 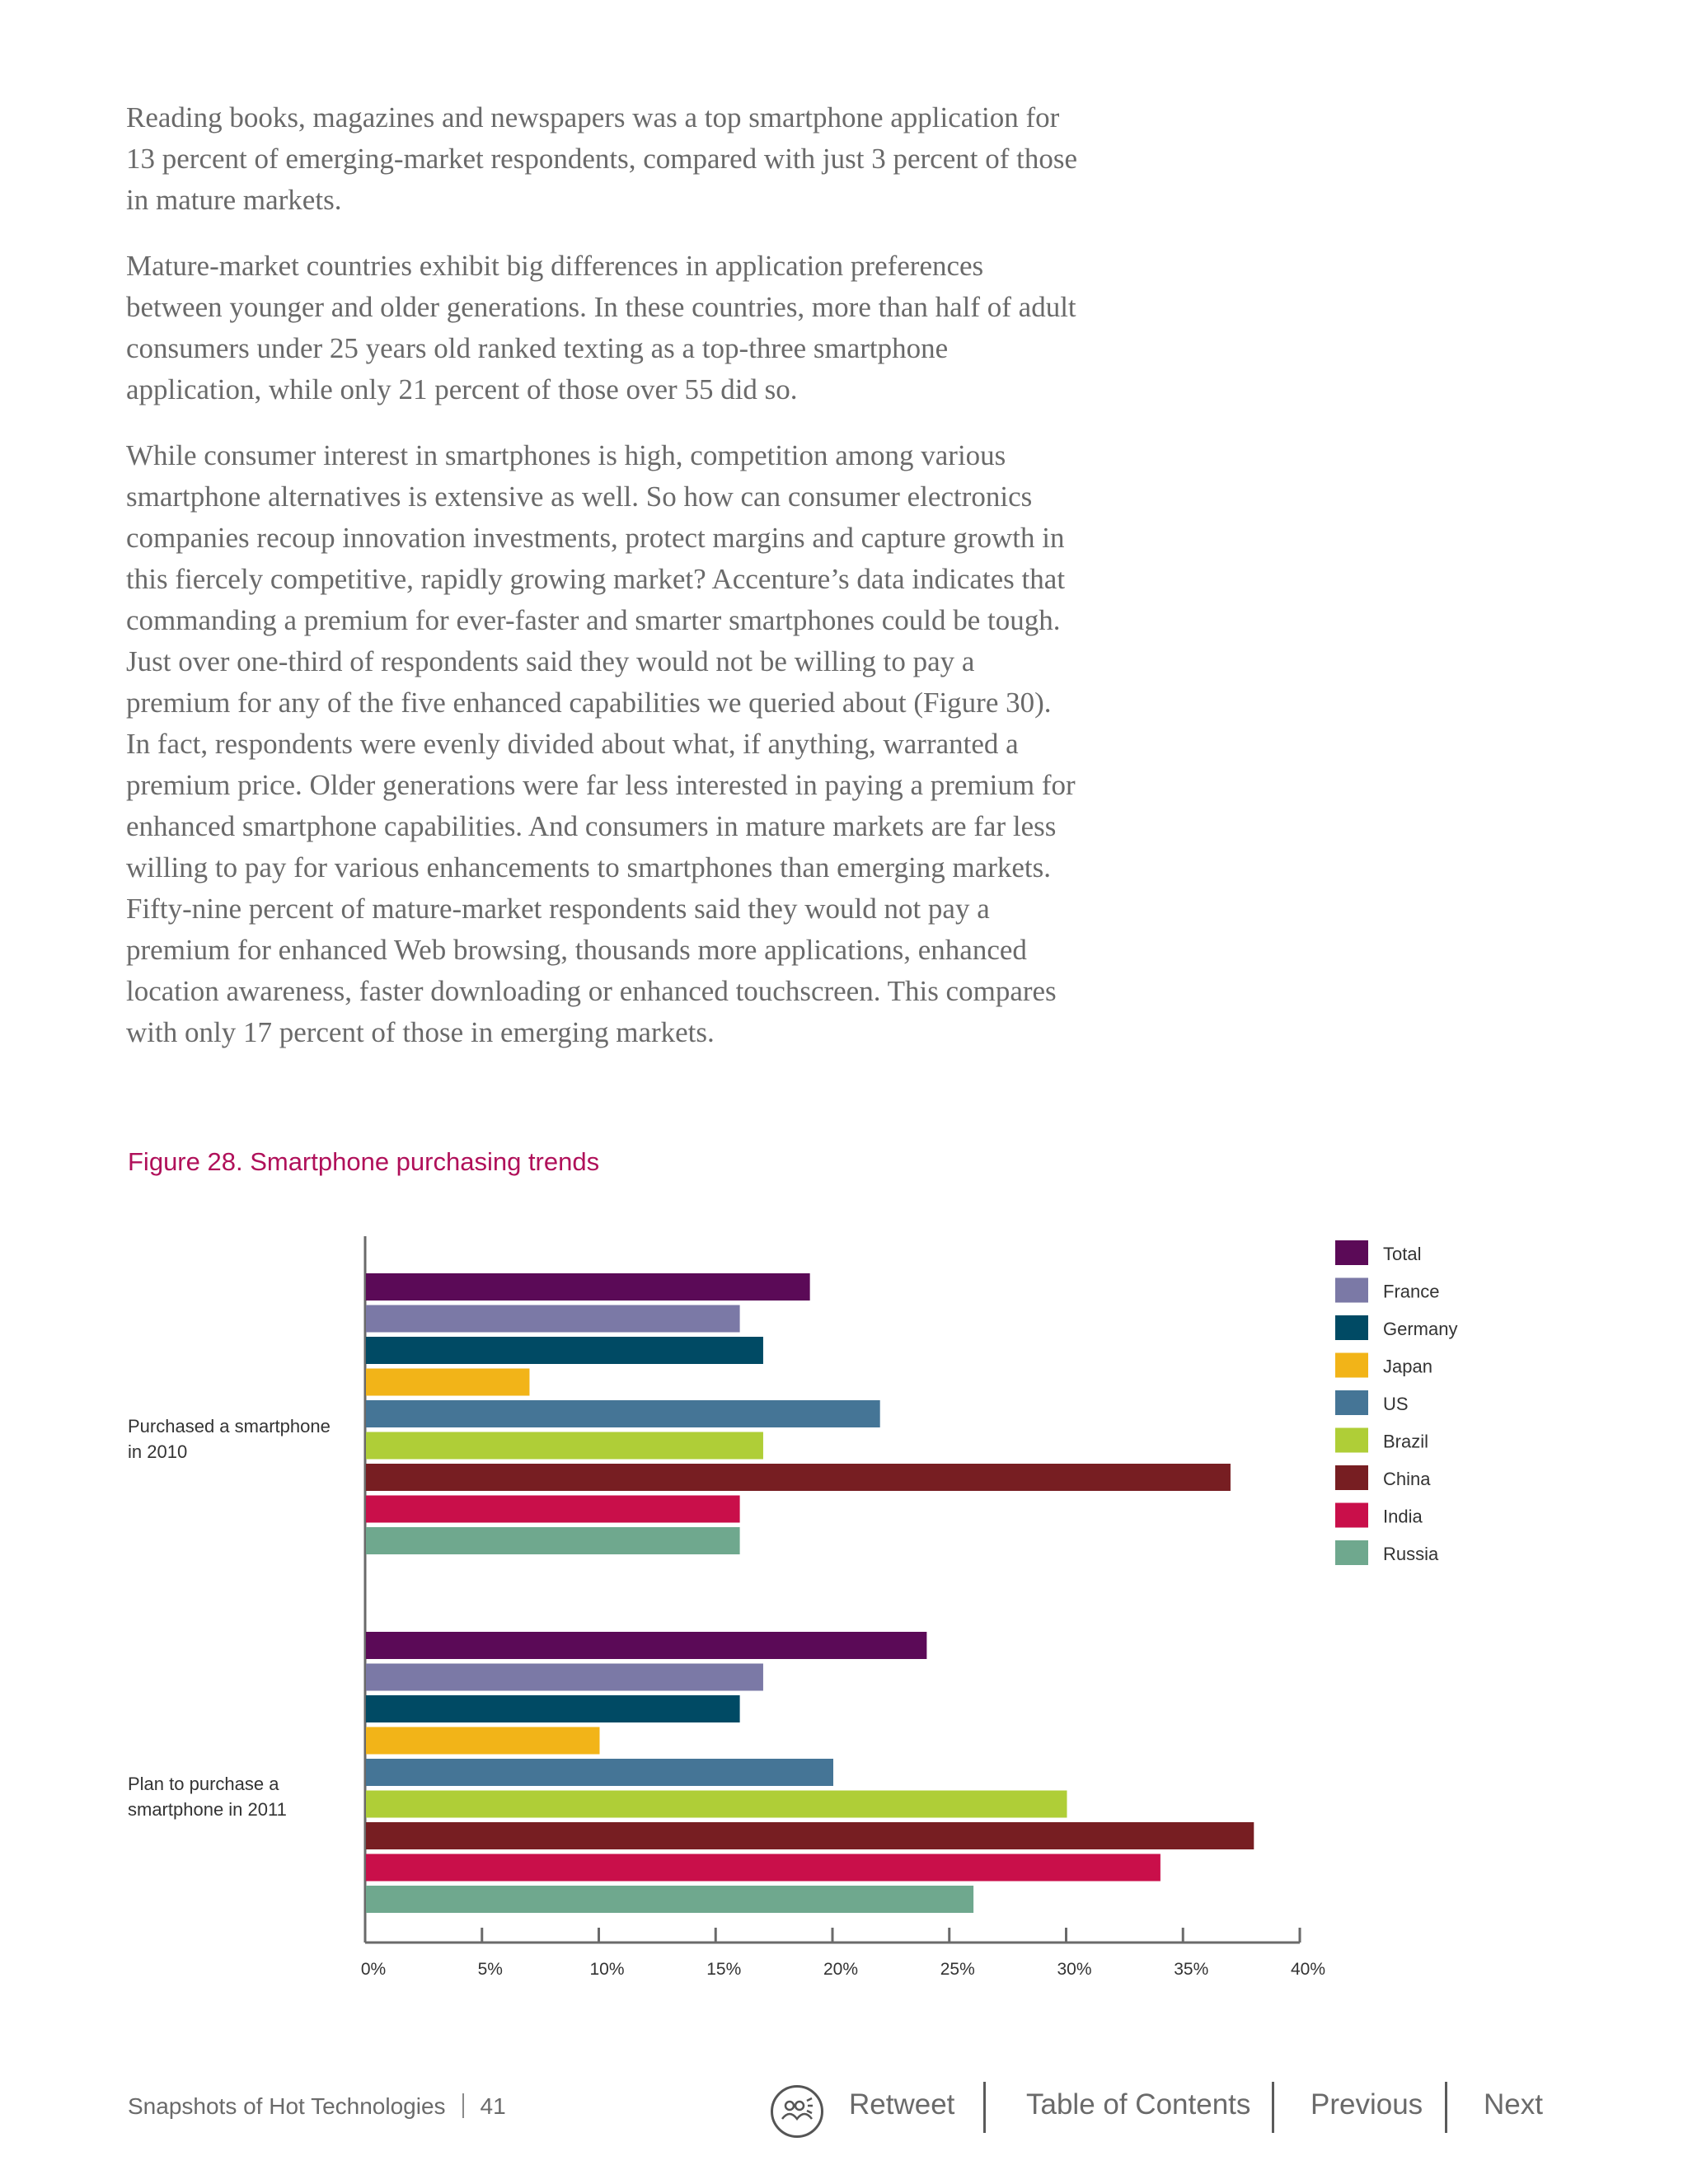 I want to click on retweet-link: Retweet, so click(x=902, y=2104).